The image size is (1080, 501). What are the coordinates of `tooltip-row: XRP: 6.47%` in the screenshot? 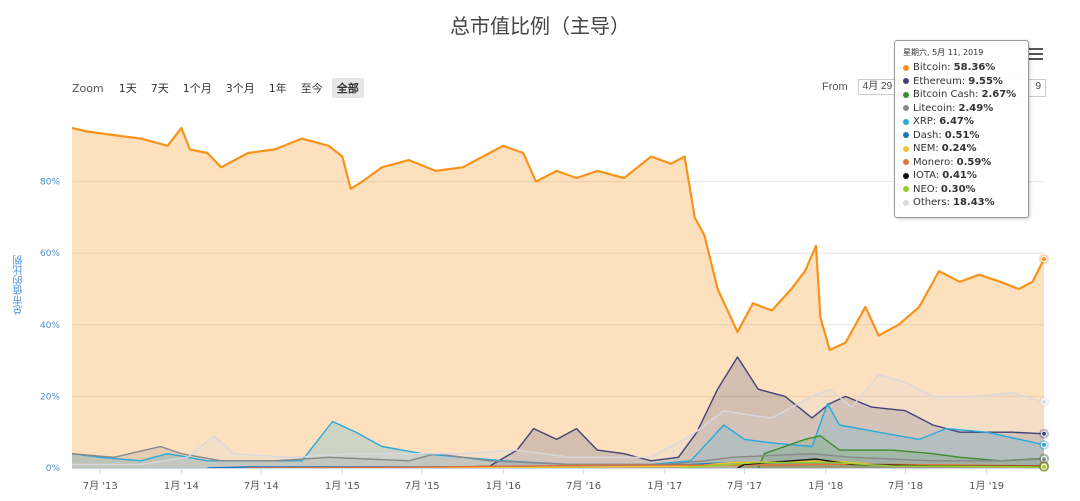 It's located at (961, 122).